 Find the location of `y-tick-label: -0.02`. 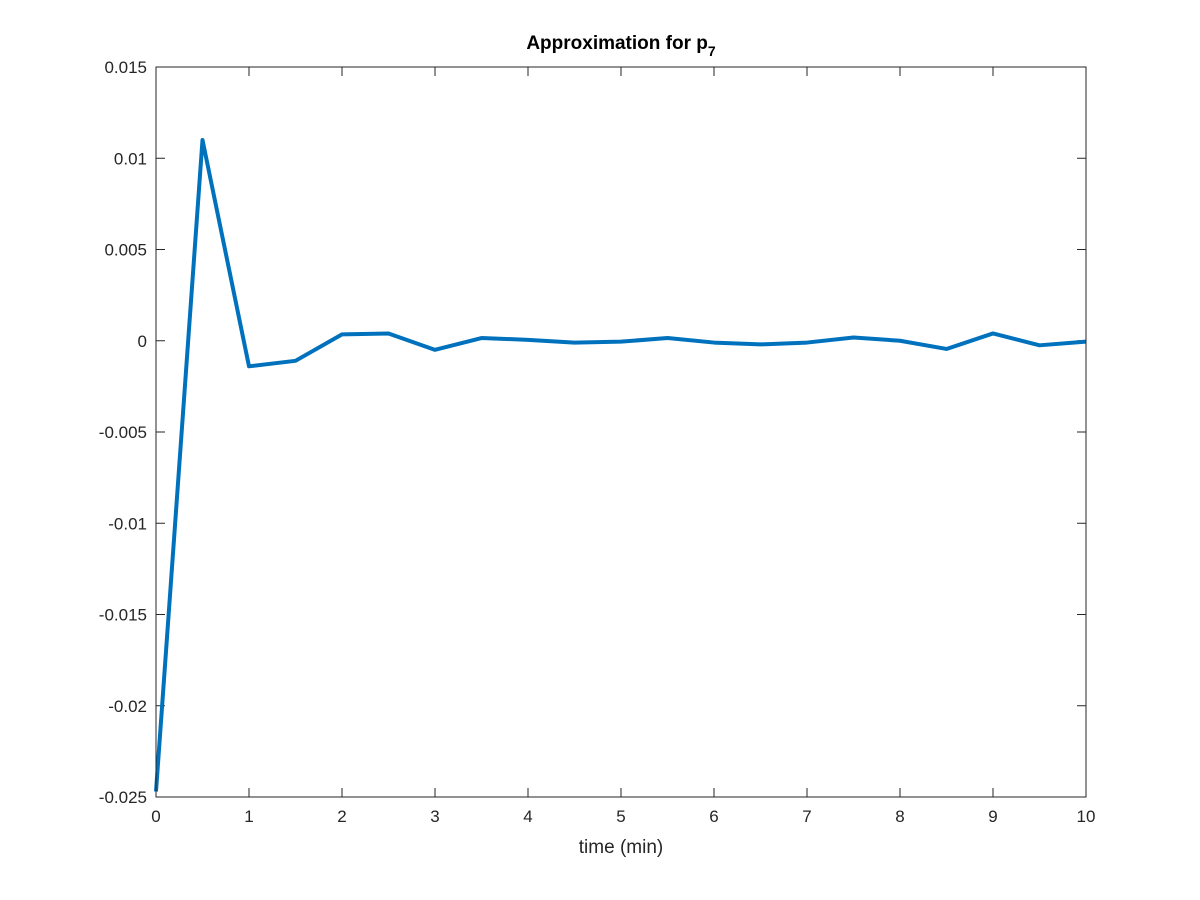

y-tick-label: -0.02 is located at coordinates (127, 706).